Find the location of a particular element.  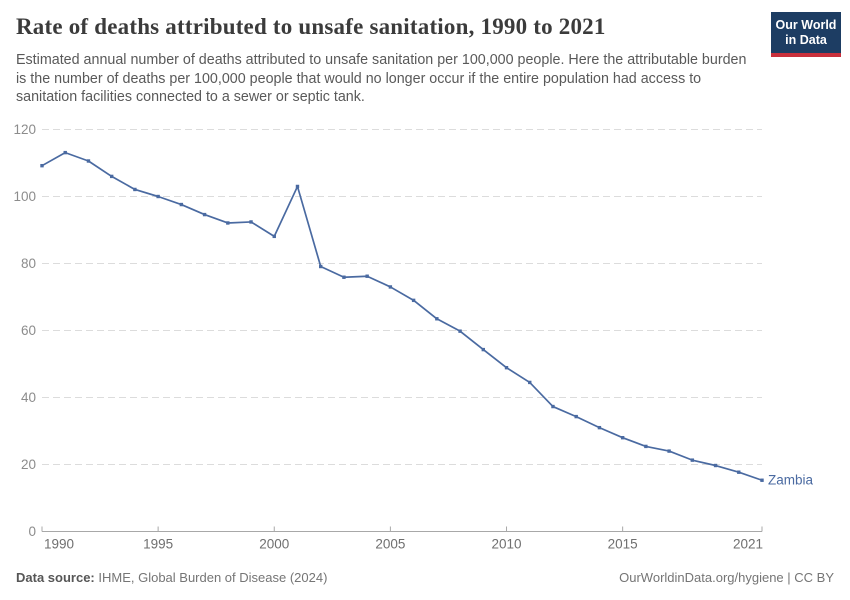

x-axis-tick-label: 1990 is located at coordinates (59, 544).